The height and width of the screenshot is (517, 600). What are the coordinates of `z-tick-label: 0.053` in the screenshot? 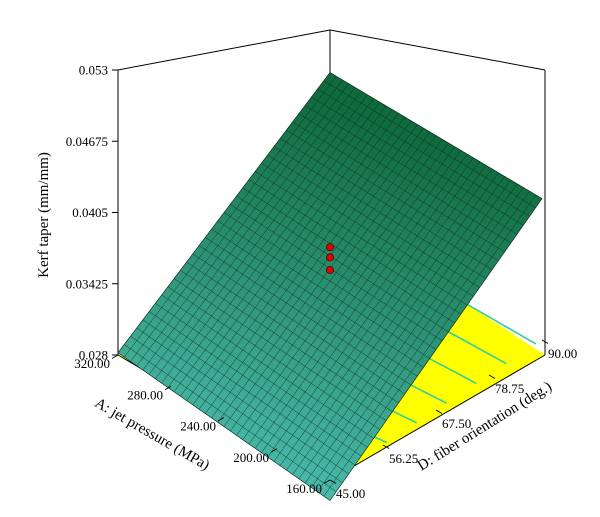 It's located at (93, 70).